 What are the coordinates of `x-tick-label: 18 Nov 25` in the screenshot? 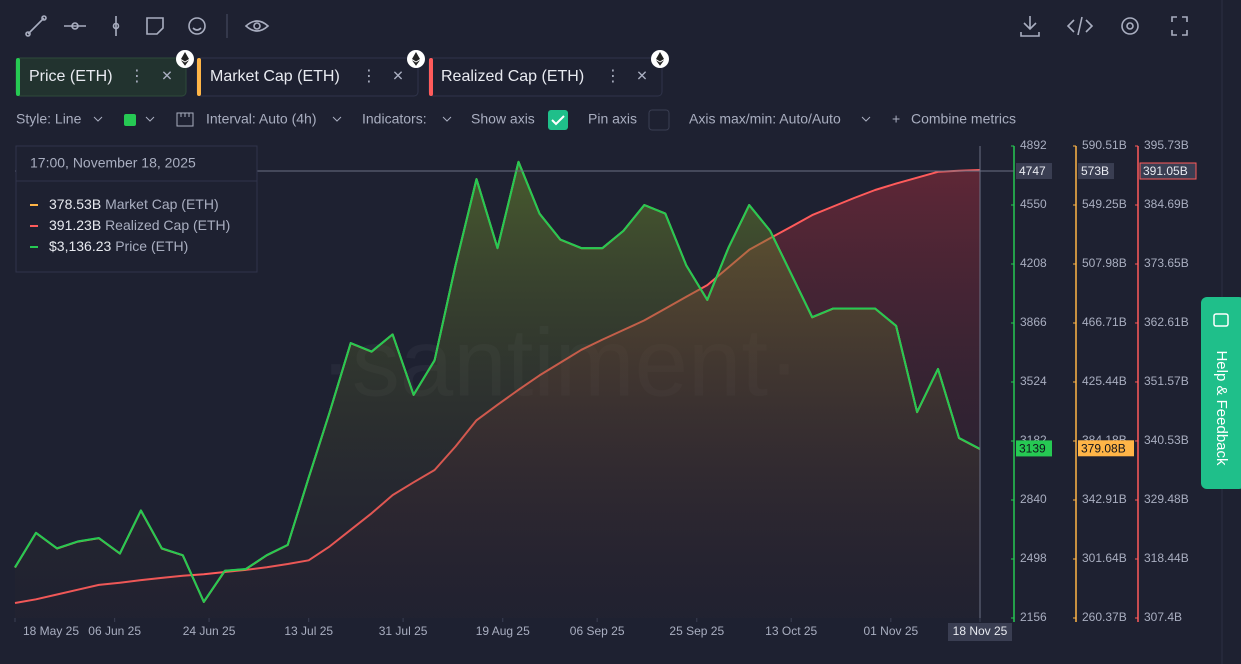 It's located at (980, 631).